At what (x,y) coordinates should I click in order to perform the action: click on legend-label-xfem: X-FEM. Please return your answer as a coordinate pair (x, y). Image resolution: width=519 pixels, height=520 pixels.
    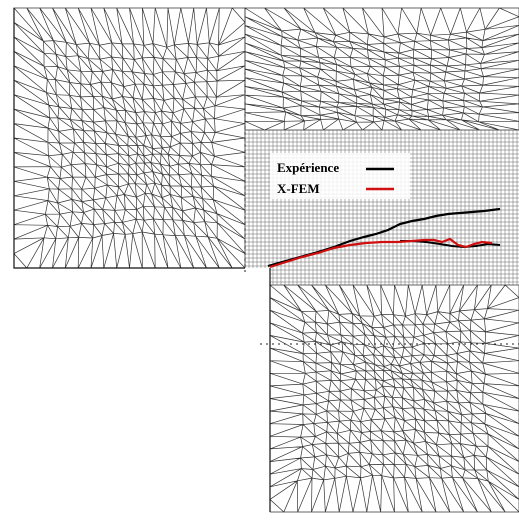
    Looking at the image, I should click on (298, 188).